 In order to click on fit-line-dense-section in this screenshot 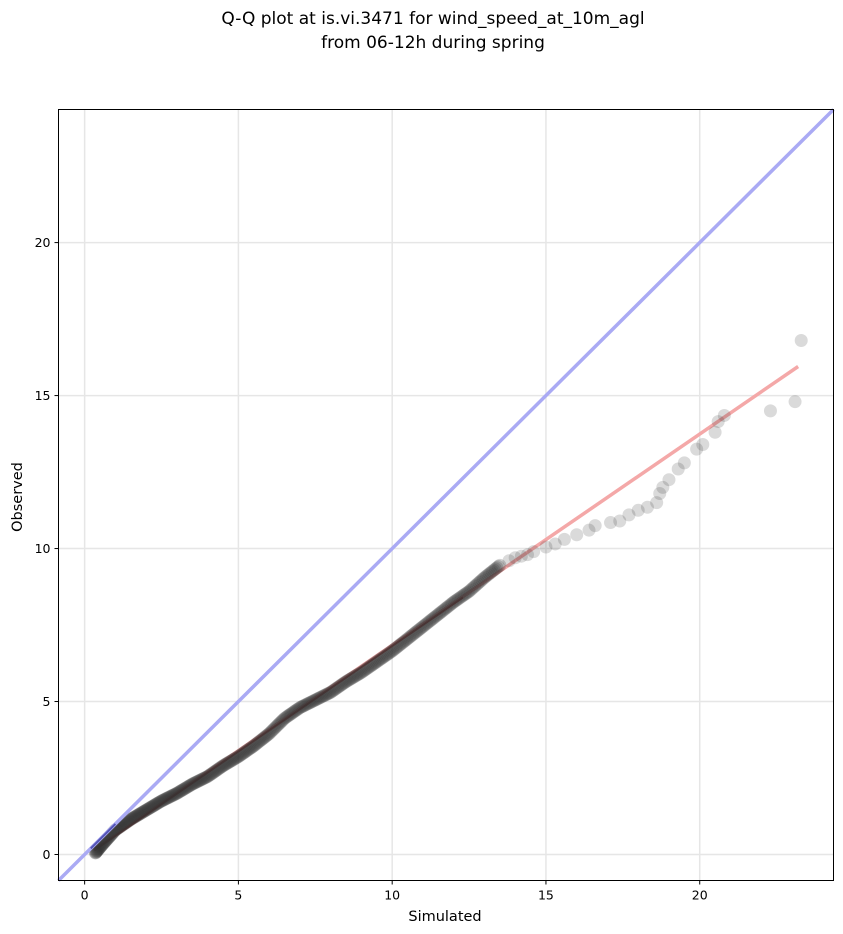, I will do `click(280, 723)`.